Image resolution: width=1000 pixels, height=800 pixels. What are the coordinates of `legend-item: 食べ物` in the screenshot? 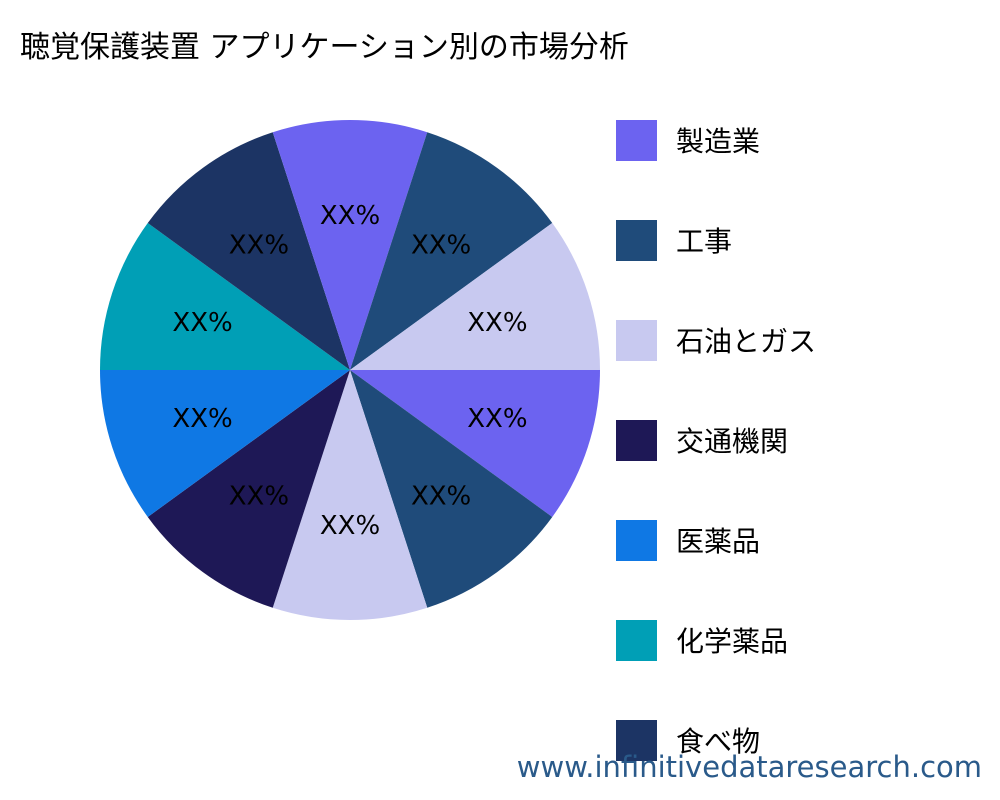 It's located at (688, 740).